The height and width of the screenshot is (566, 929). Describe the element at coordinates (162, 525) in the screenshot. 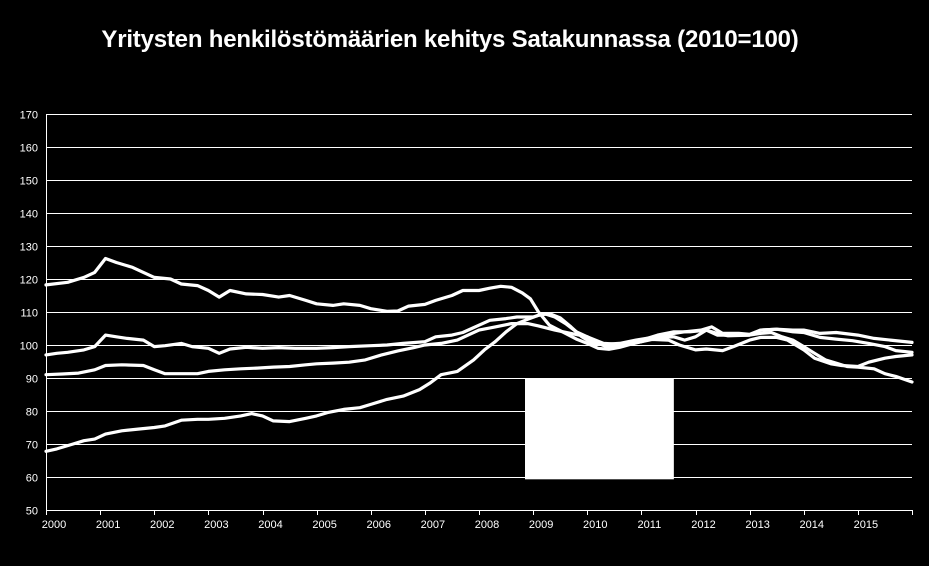

I see `x-tick-label: 2002` at that location.